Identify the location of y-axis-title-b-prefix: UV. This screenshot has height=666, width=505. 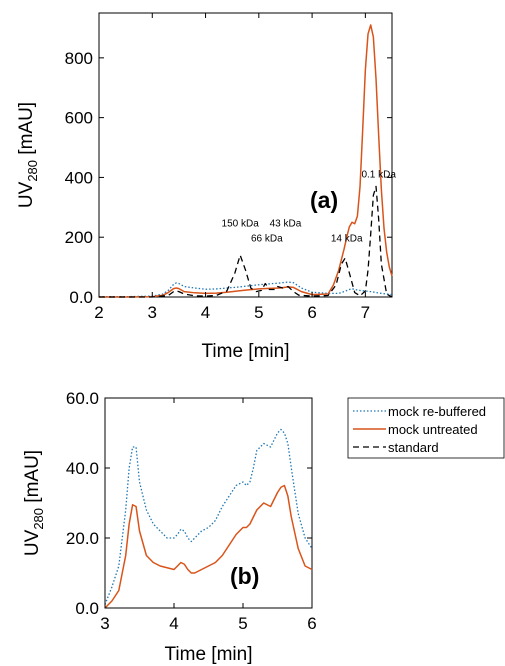
(32, 542).